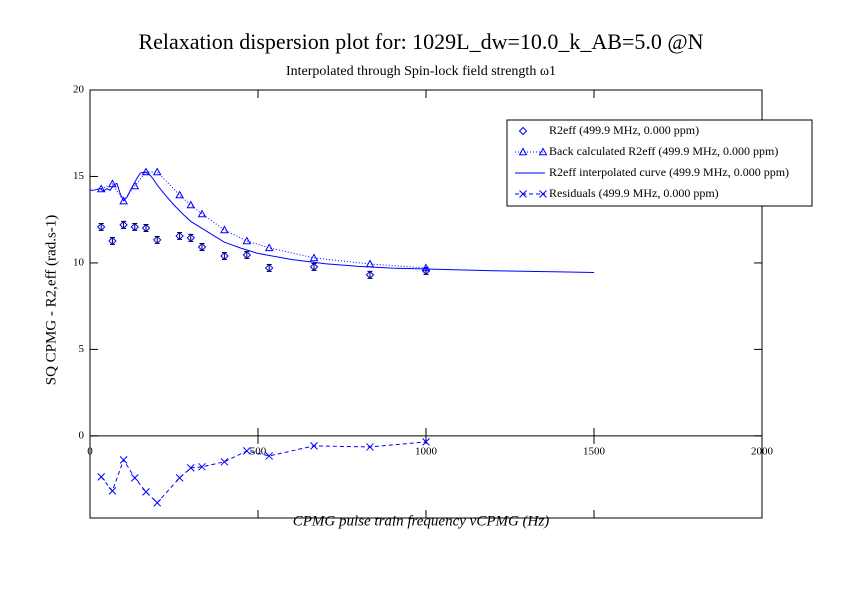 This screenshot has width=842, height=595. Describe the element at coordinates (342, 222) in the screenshot. I see `series-line` at that location.